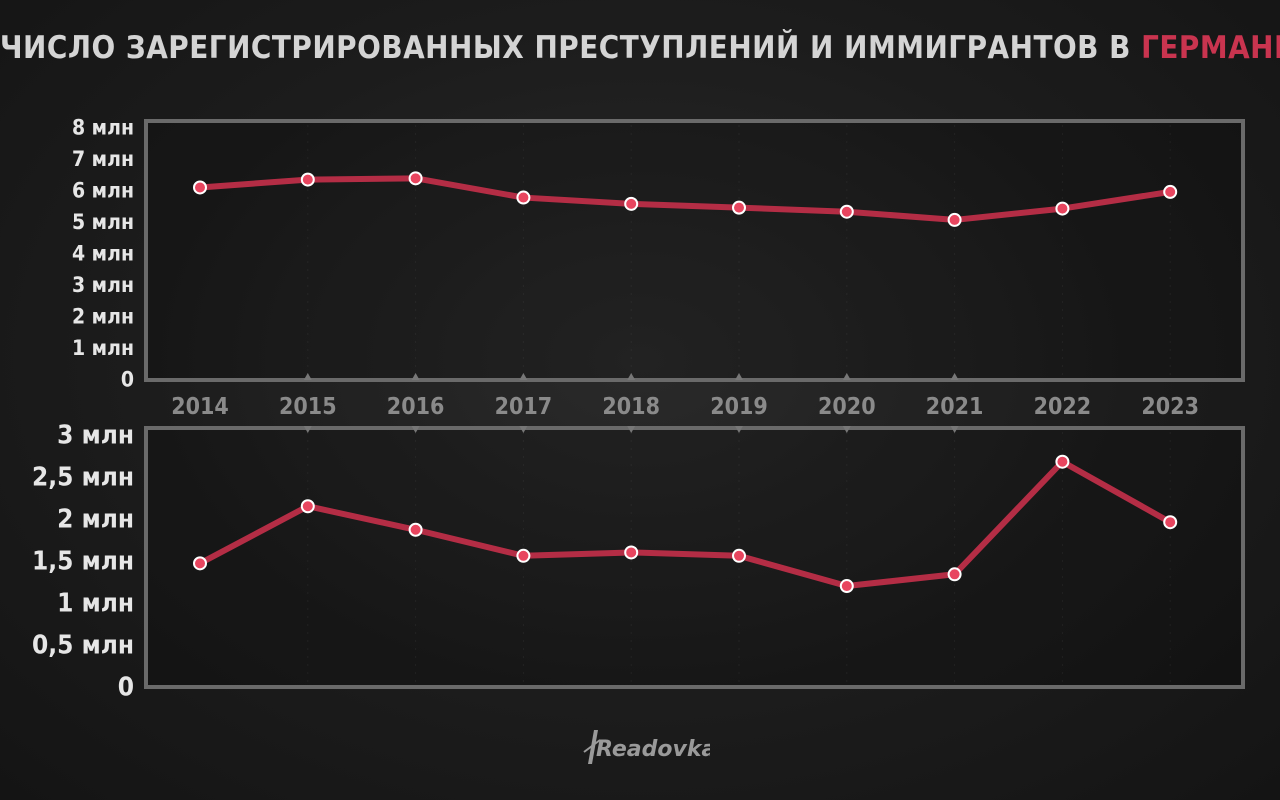 The width and height of the screenshot is (1280, 800). What do you see at coordinates (524, 407) in the screenshot?
I see `x-tick-label: 2017` at bounding box center [524, 407].